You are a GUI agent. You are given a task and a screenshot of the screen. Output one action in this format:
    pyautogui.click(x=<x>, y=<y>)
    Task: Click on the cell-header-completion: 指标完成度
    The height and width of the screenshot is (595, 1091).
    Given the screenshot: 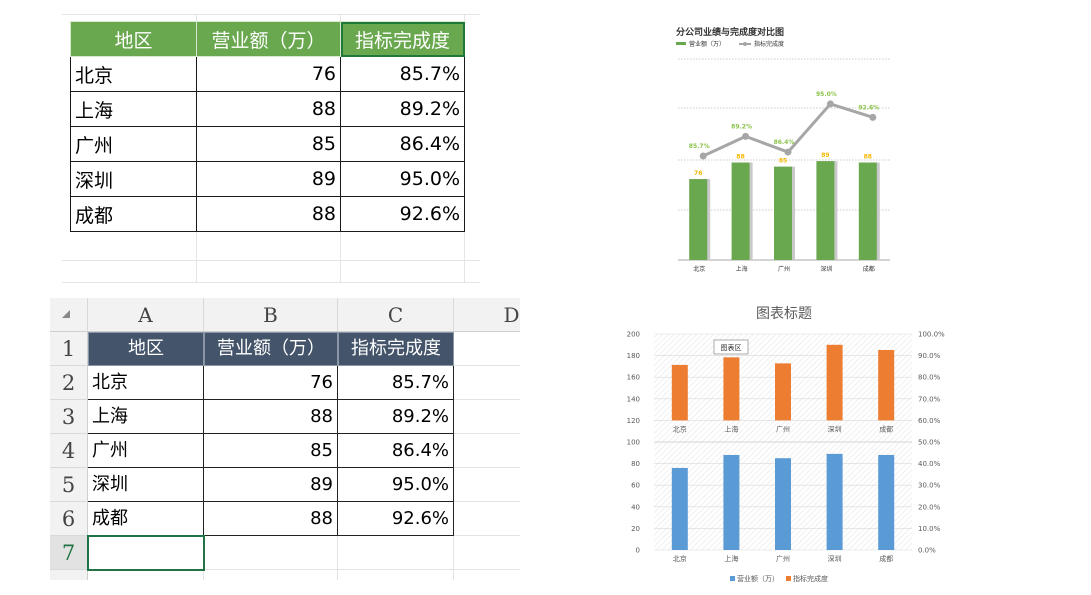 What is the action you would take?
    pyautogui.click(x=396, y=349)
    